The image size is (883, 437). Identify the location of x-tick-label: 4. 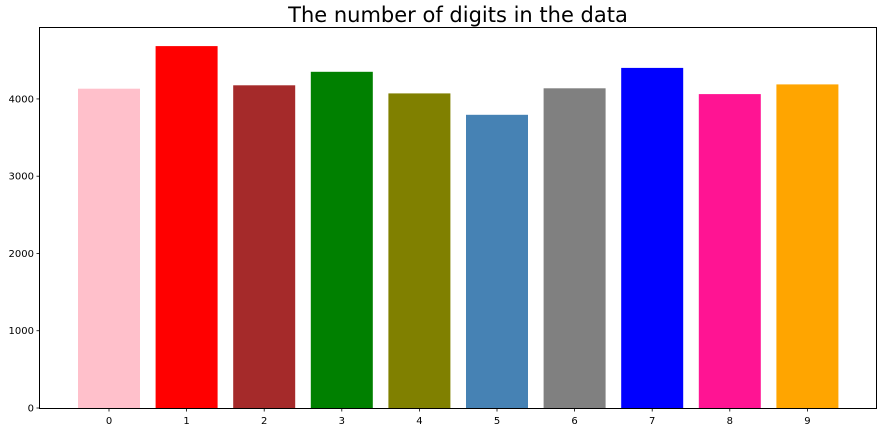
(419, 421).